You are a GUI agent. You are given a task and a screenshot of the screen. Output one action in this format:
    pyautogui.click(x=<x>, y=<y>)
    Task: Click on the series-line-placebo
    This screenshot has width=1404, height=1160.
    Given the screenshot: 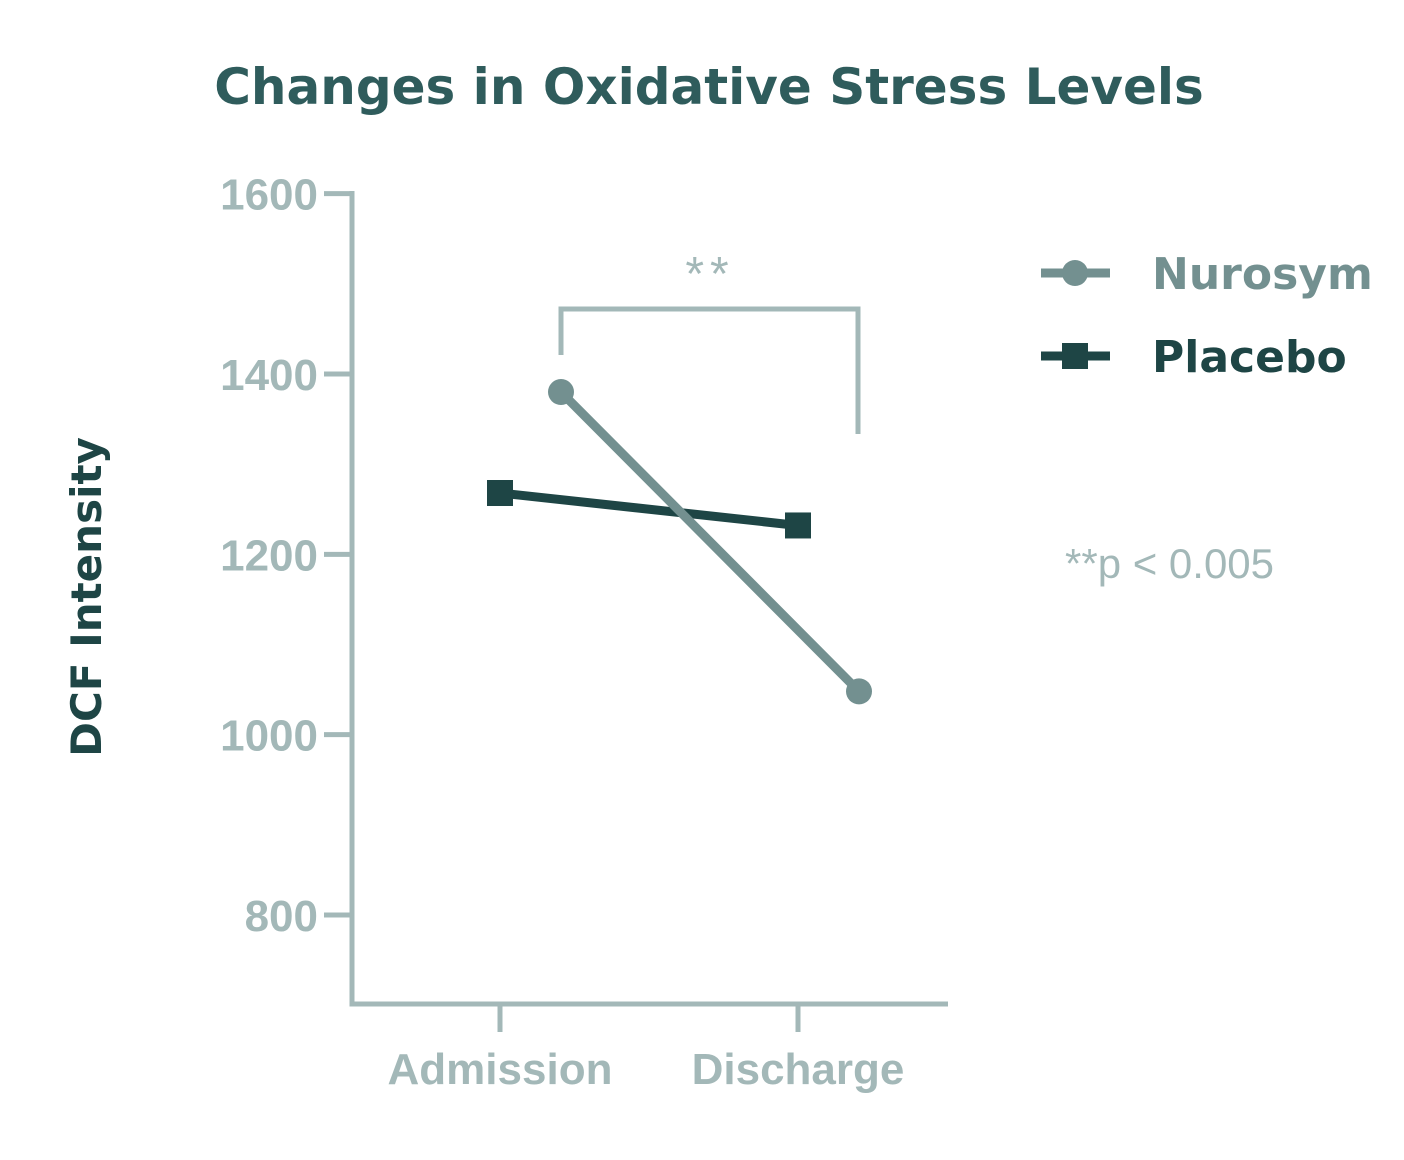 What is the action you would take?
    pyautogui.click(x=649, y=509)
    